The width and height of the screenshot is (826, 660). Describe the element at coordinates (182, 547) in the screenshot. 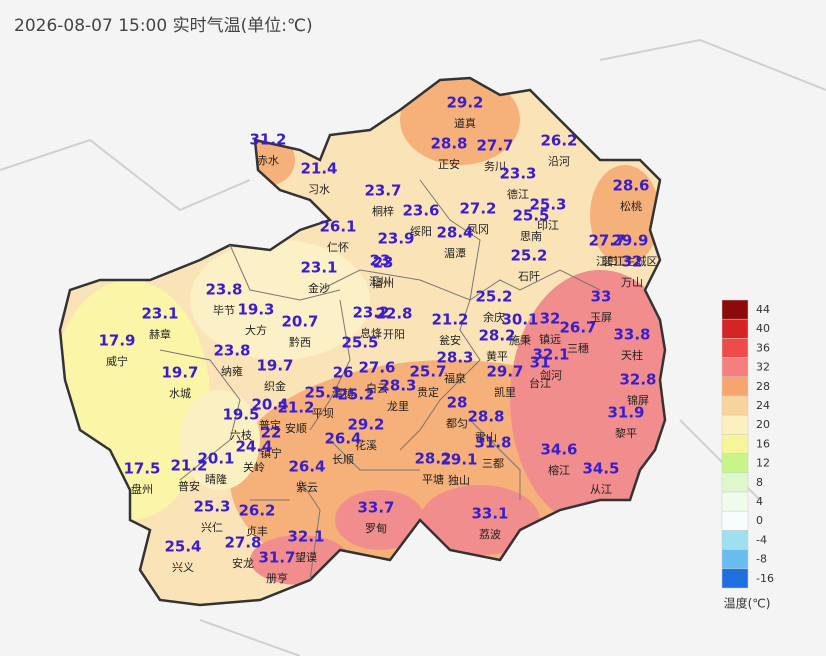

I see `station-temp: 25.4` at that location.